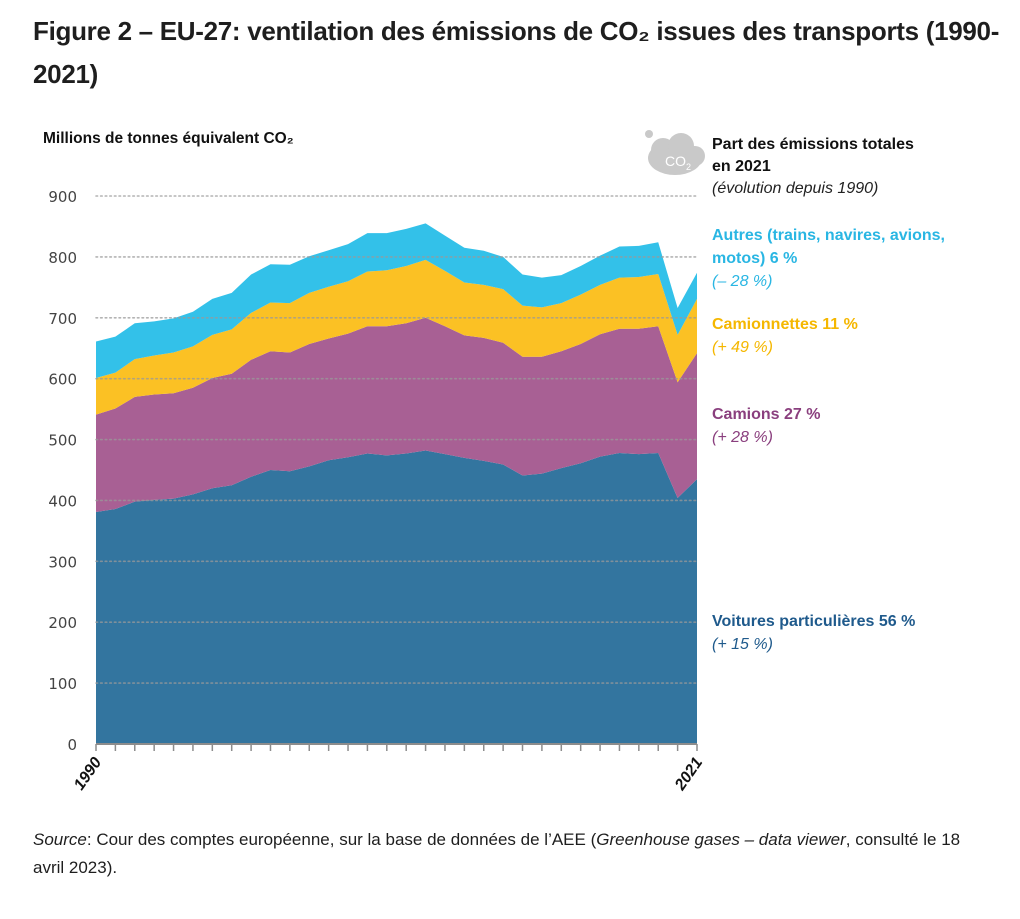  What do you see at coordinates (675, 161) in the screenshot?
I see `svg-text: CO` at bounding box center [675, 161].